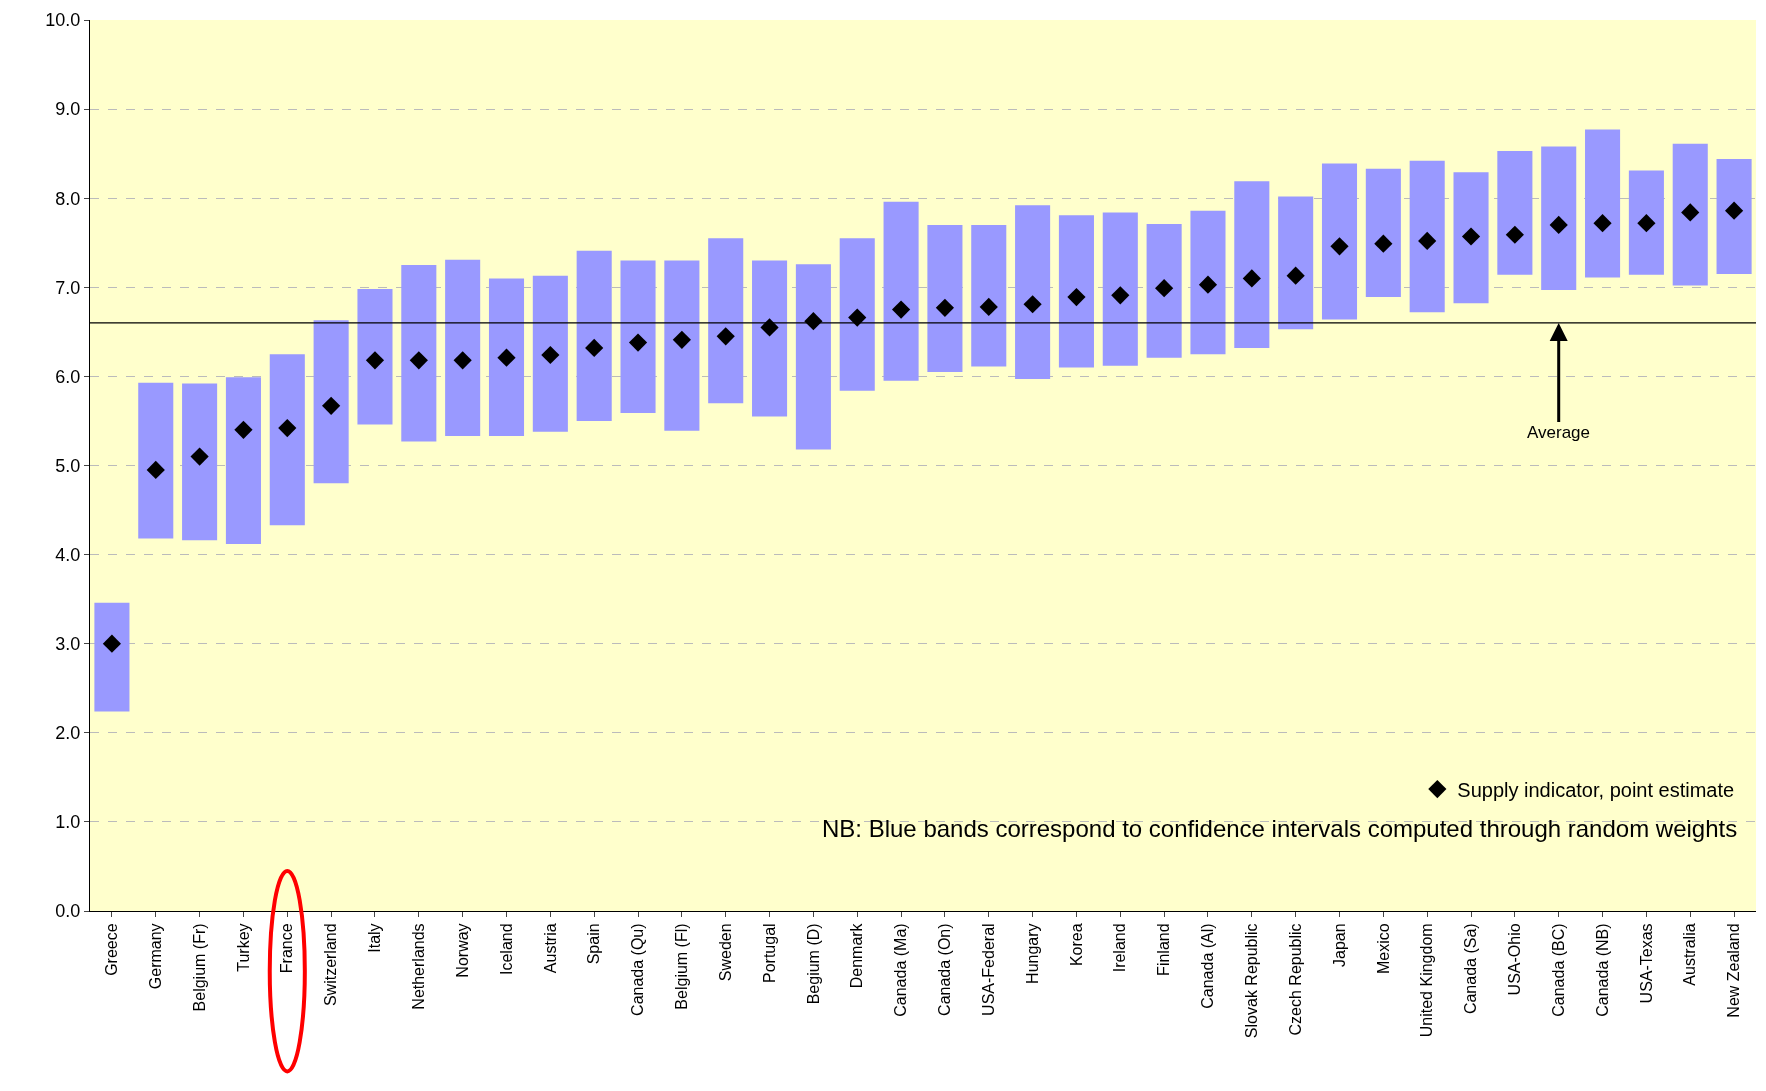  What do you see at coordinates (506, 949) in the screenshot?
I see `x-tick-label: Iceland` at bounding box center [506, 949].